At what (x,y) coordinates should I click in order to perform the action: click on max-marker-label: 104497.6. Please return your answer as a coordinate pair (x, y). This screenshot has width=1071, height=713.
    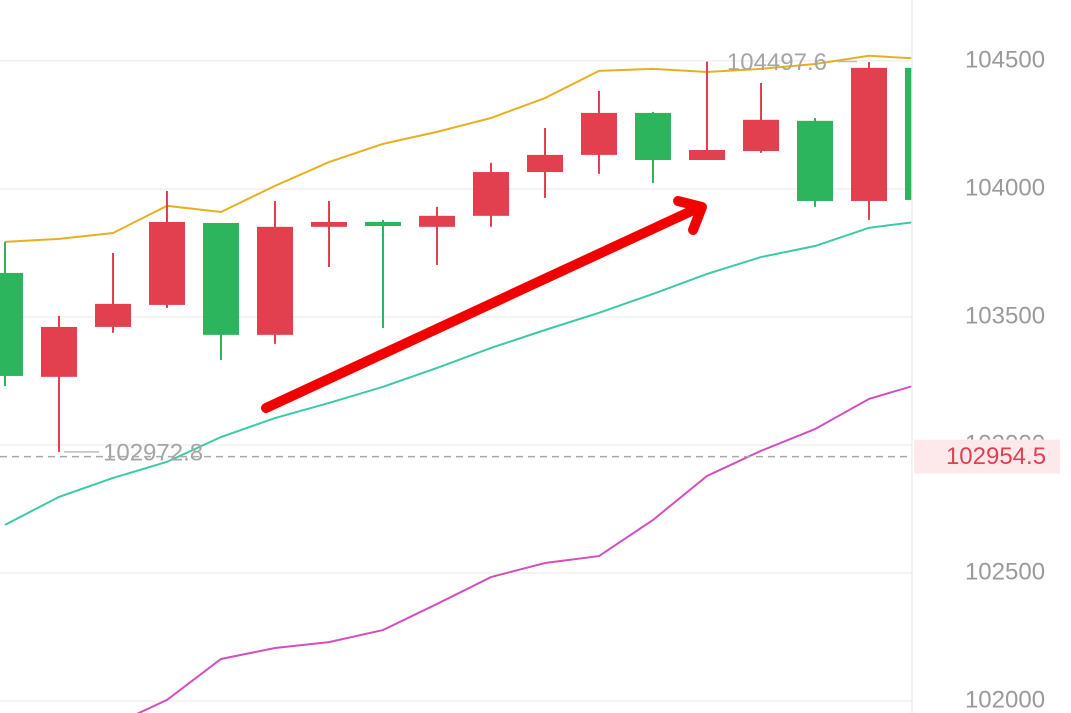
    Looking at the image, I should click on (777, 62).